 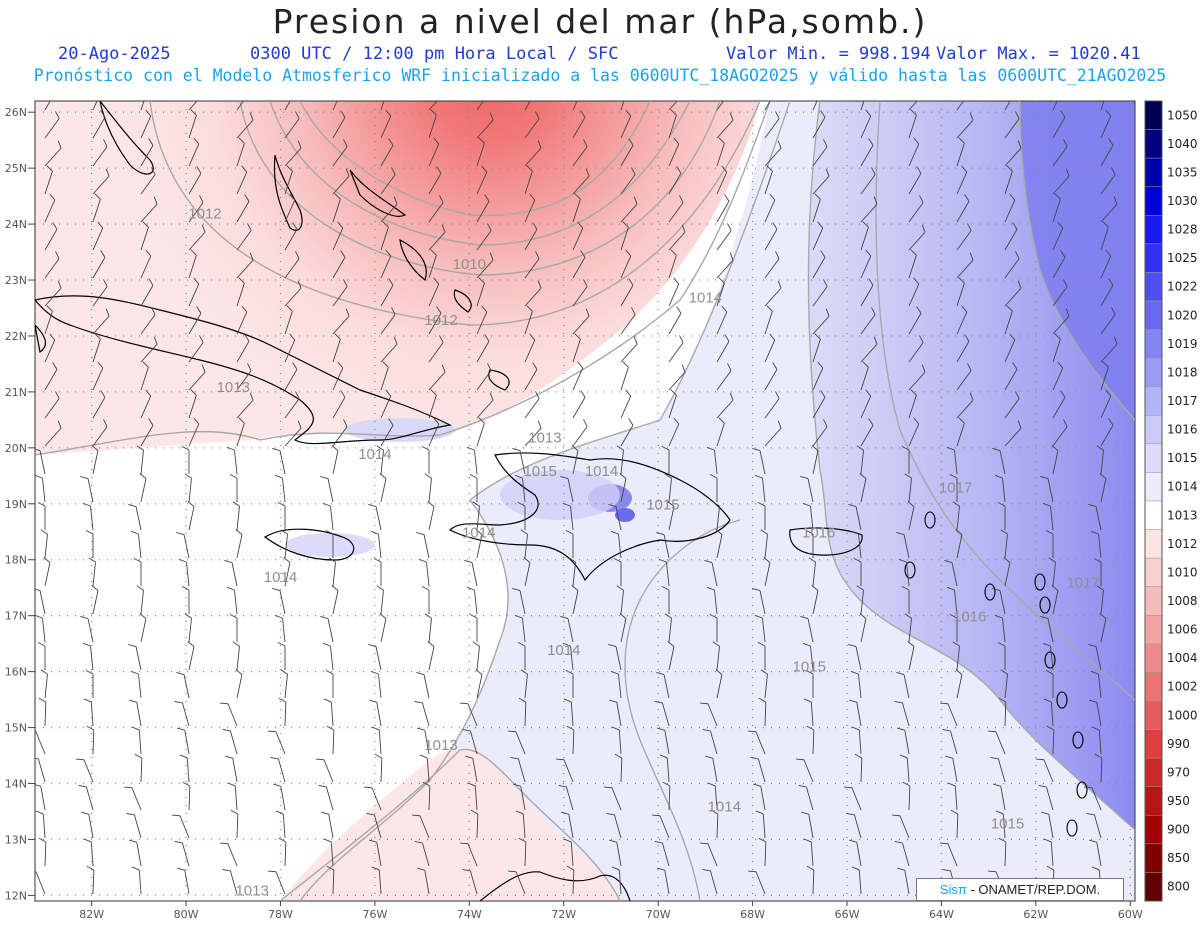 I want to click on isobar-label: 1015, so click(x=539, y=471).